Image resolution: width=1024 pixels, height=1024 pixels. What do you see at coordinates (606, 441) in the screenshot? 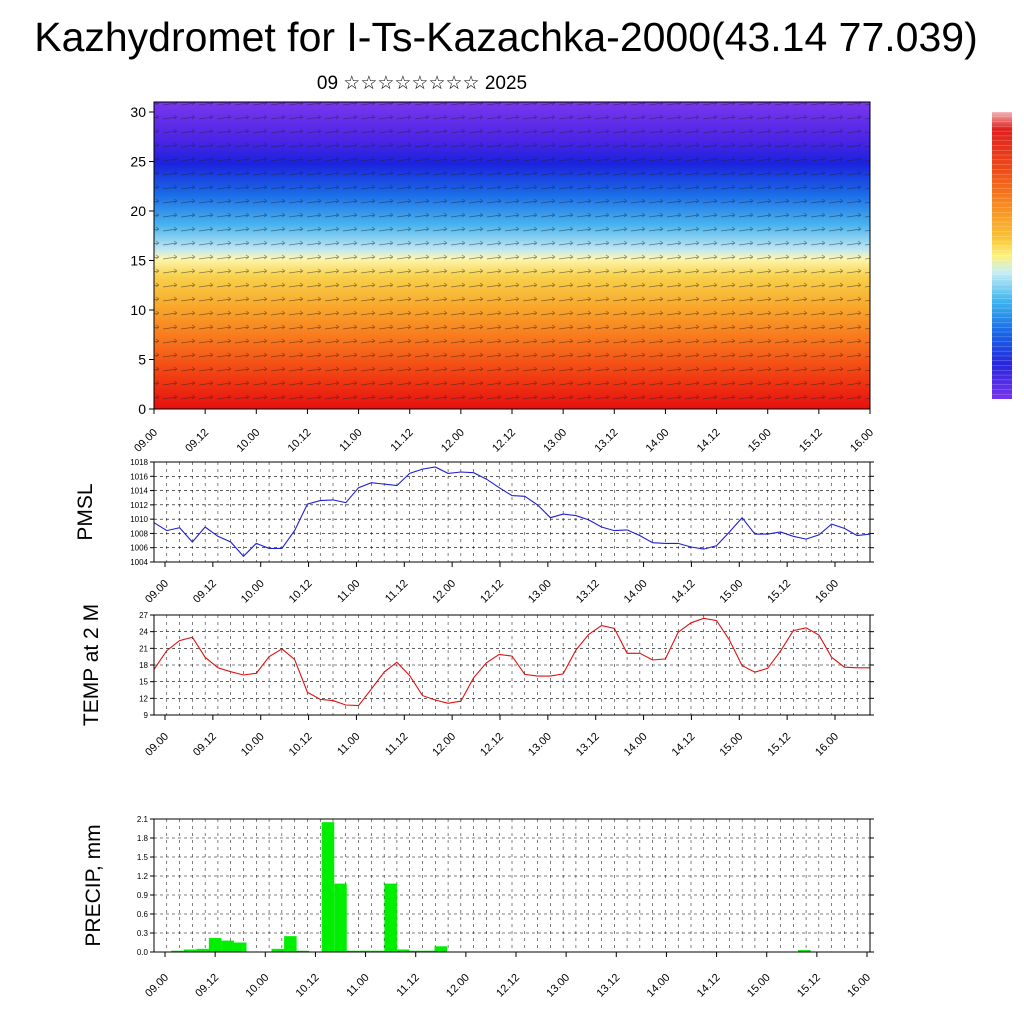
I see `xsec-xtick-label: 13.12` at bounding box center [606, 441].